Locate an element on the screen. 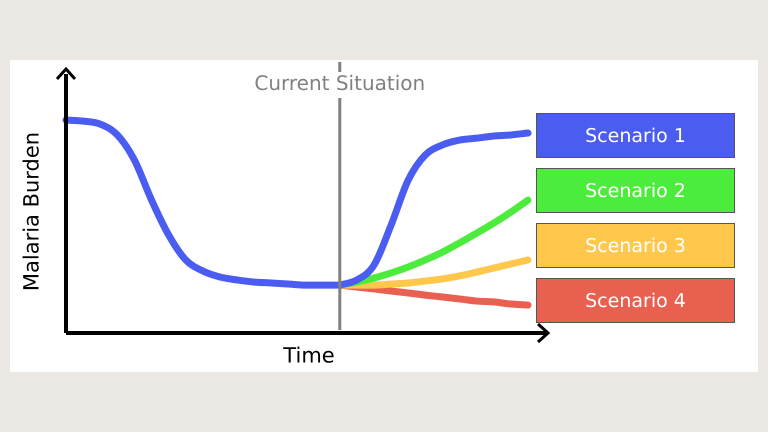 Image resolution: width=768 pixels, height=432 pixels. label-box: Scenario 1 is located at coordinates (635, 135).